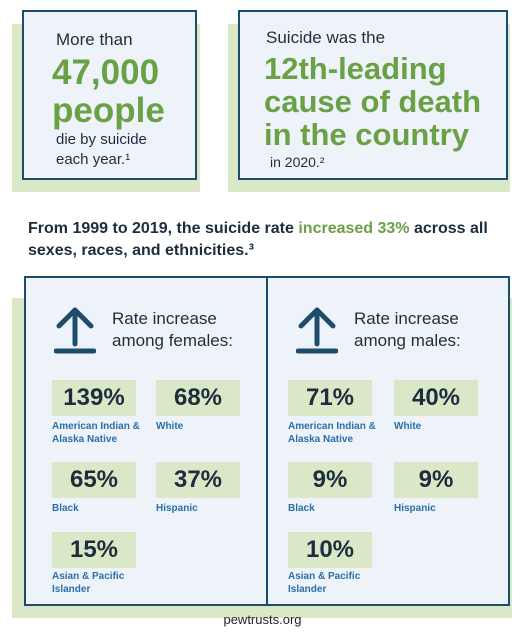 This screenshot has width=525, height=633. What do you see at coordinates (407, 330) in the screenshot?
I see `panel-title: Rate increase among males:` at bounding box center [407, 330].